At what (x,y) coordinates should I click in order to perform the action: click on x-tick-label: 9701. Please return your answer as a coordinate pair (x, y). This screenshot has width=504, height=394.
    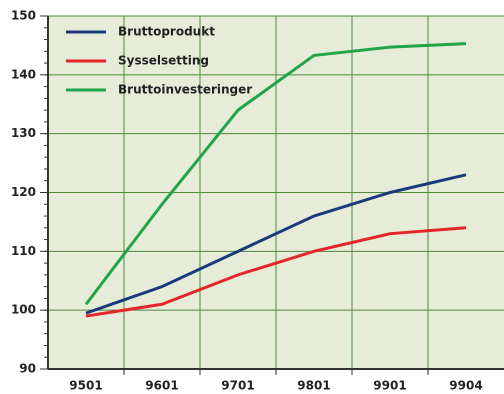
    Looking at the image, I should click on (237, 386).